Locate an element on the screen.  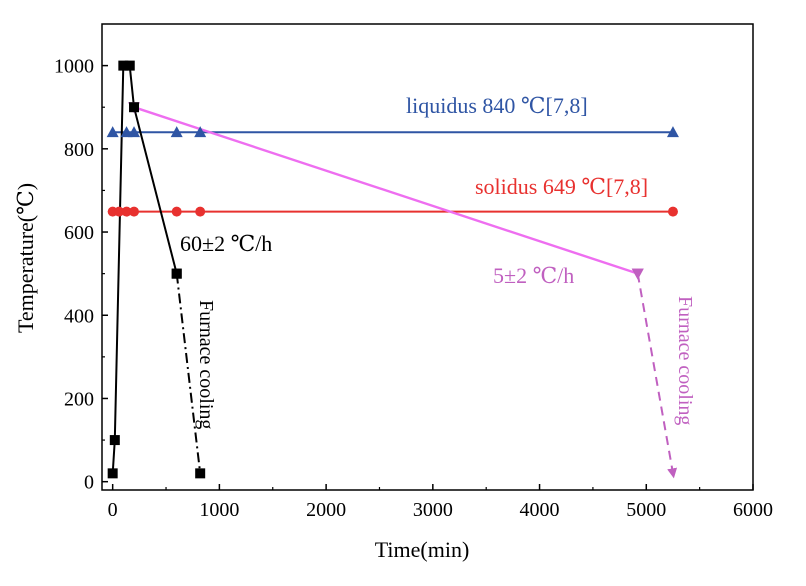
fast-furnace-cooling-annotation: Furnace cooling is located at coordinates (206, 364).